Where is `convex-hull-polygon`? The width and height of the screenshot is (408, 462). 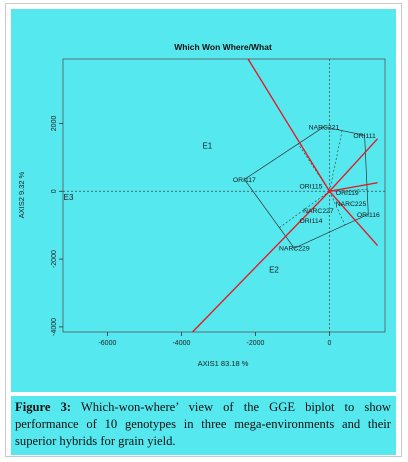
convex-hull-polygon is located at coordinates (306, 187).